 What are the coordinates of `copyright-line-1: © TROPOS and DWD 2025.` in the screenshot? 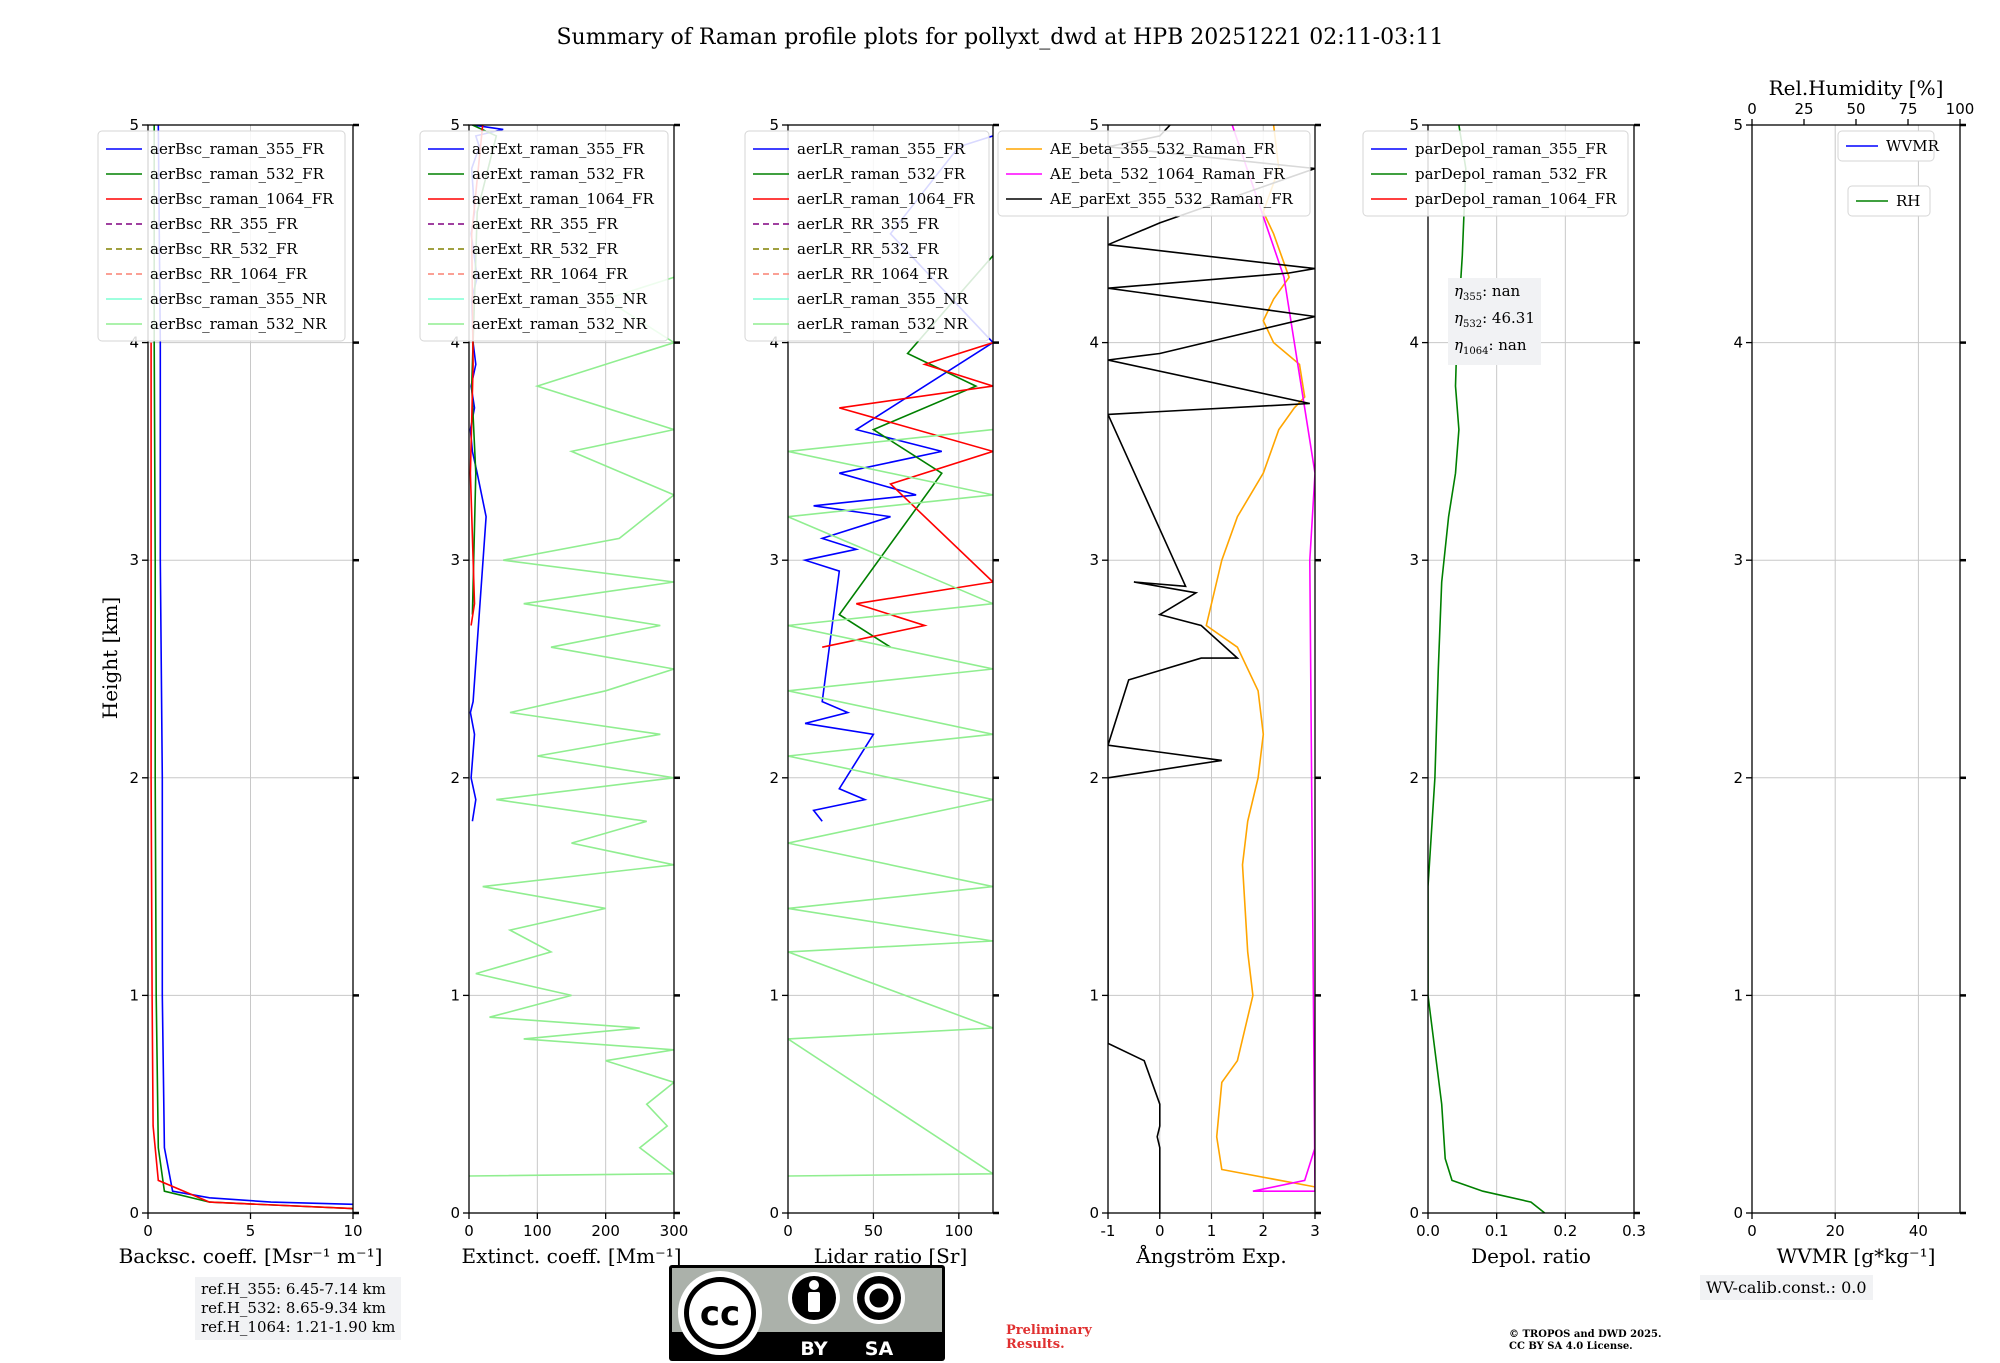 It's located at (1585, 1334).